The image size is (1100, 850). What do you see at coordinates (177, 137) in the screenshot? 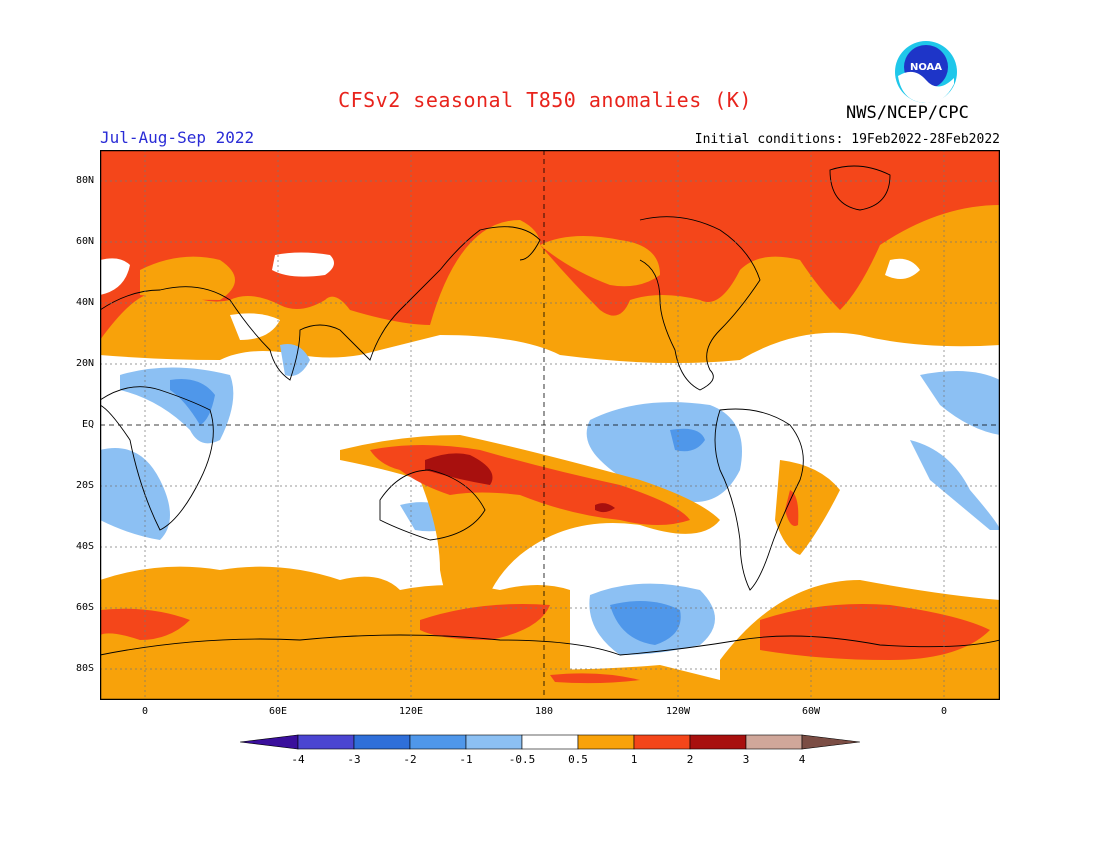
I see `season-label: Jul-Aug-Sep 2022` at bounding box center [177, 137].